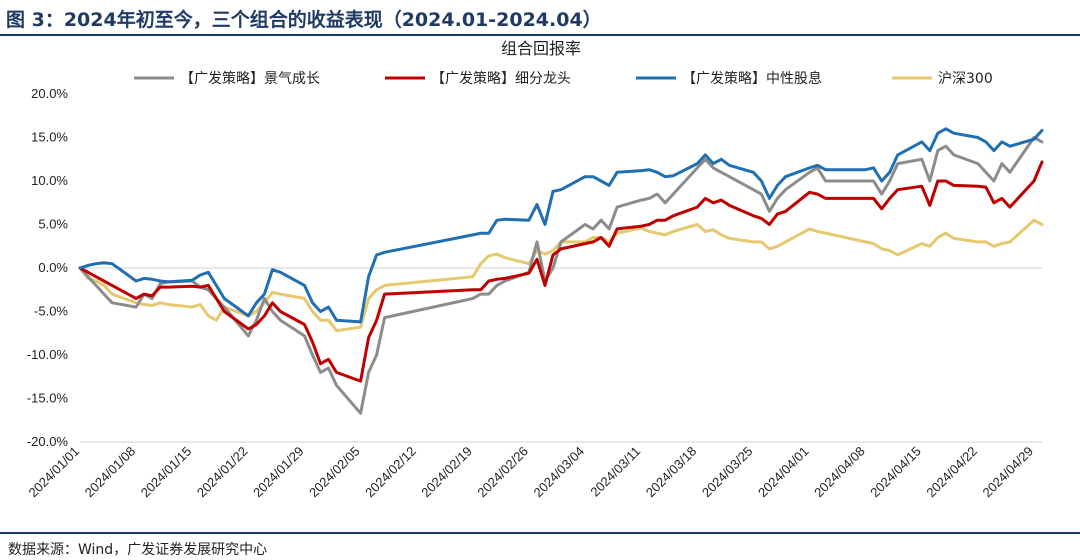 This screenshot has height=560, width=1080. I want to click on footer-rule, so click(540, 533).